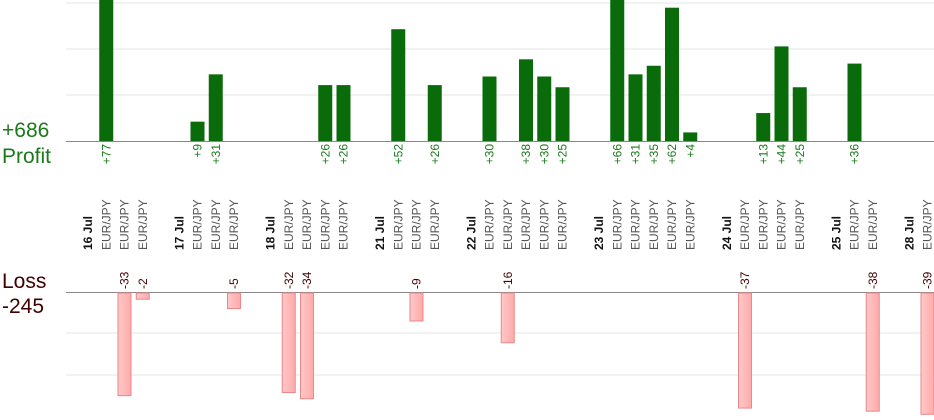 The image size is (934, 420). I want to click on loss-value-label: -37, so click(745, 280).